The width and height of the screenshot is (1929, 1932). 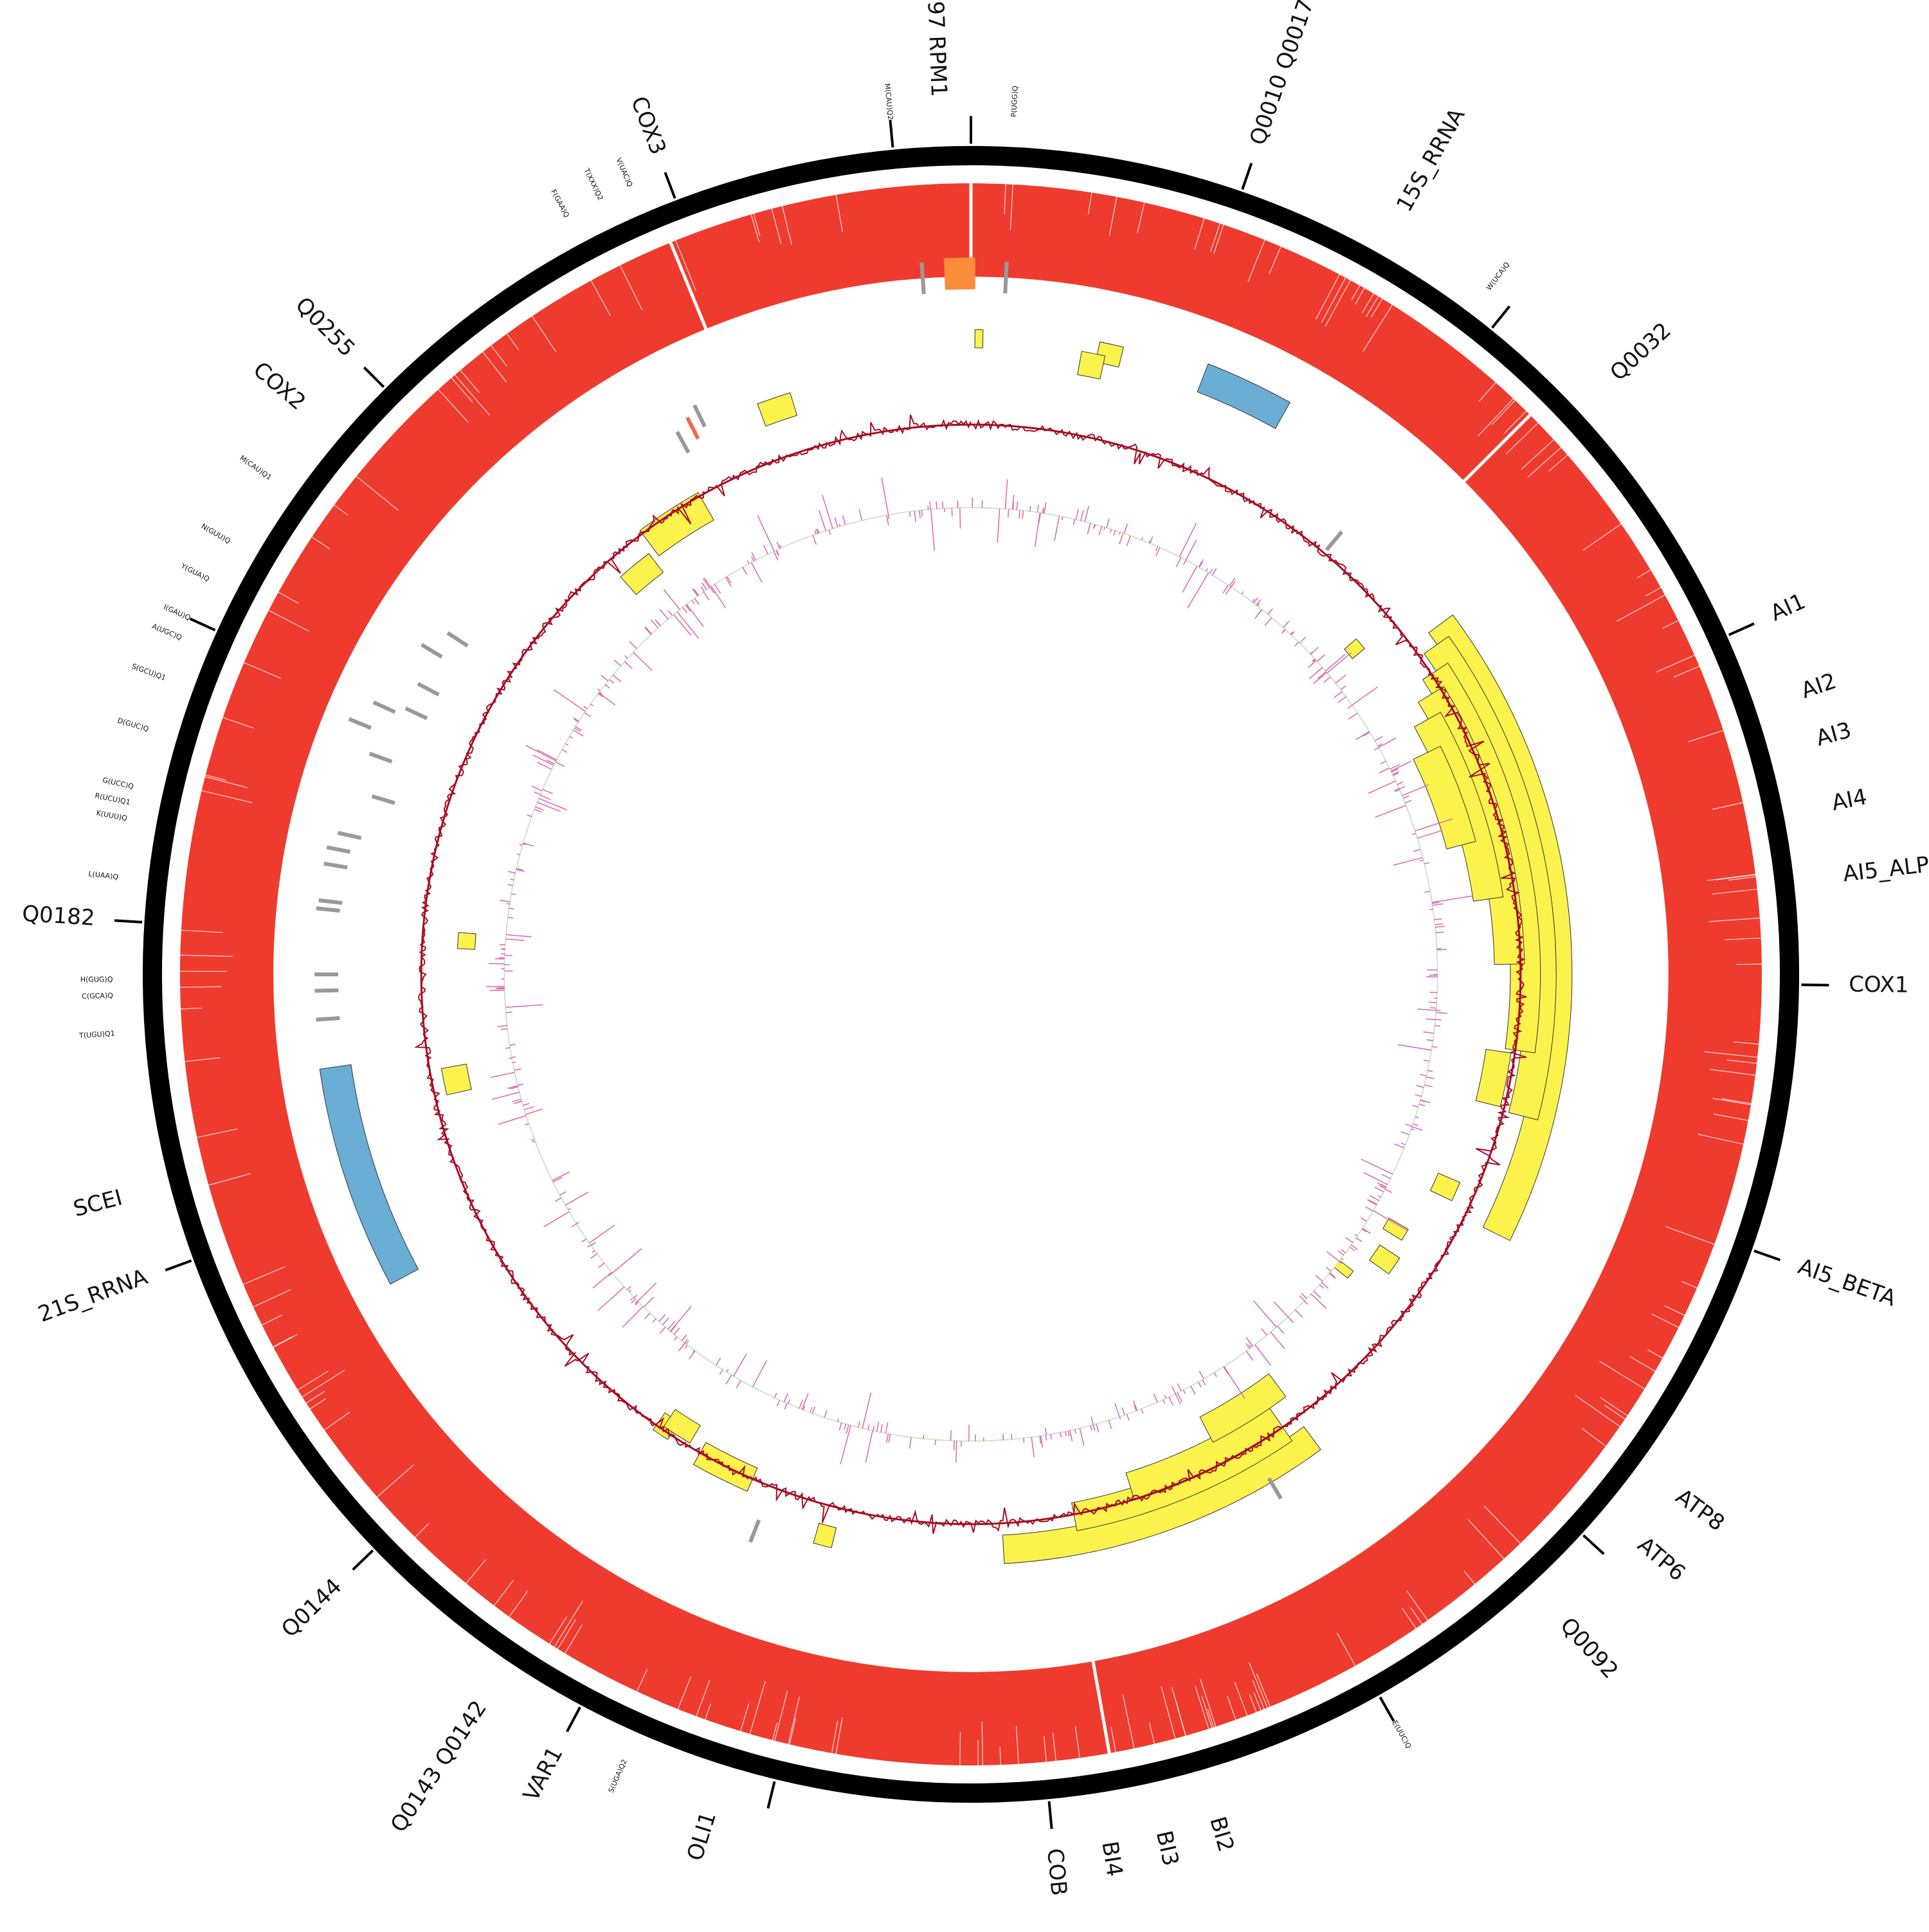 What do you see at coordinates (439, 1766) in the screenshot?
I see `gene-label: Q0143 Q0142` at bounding box center [439, 1766].